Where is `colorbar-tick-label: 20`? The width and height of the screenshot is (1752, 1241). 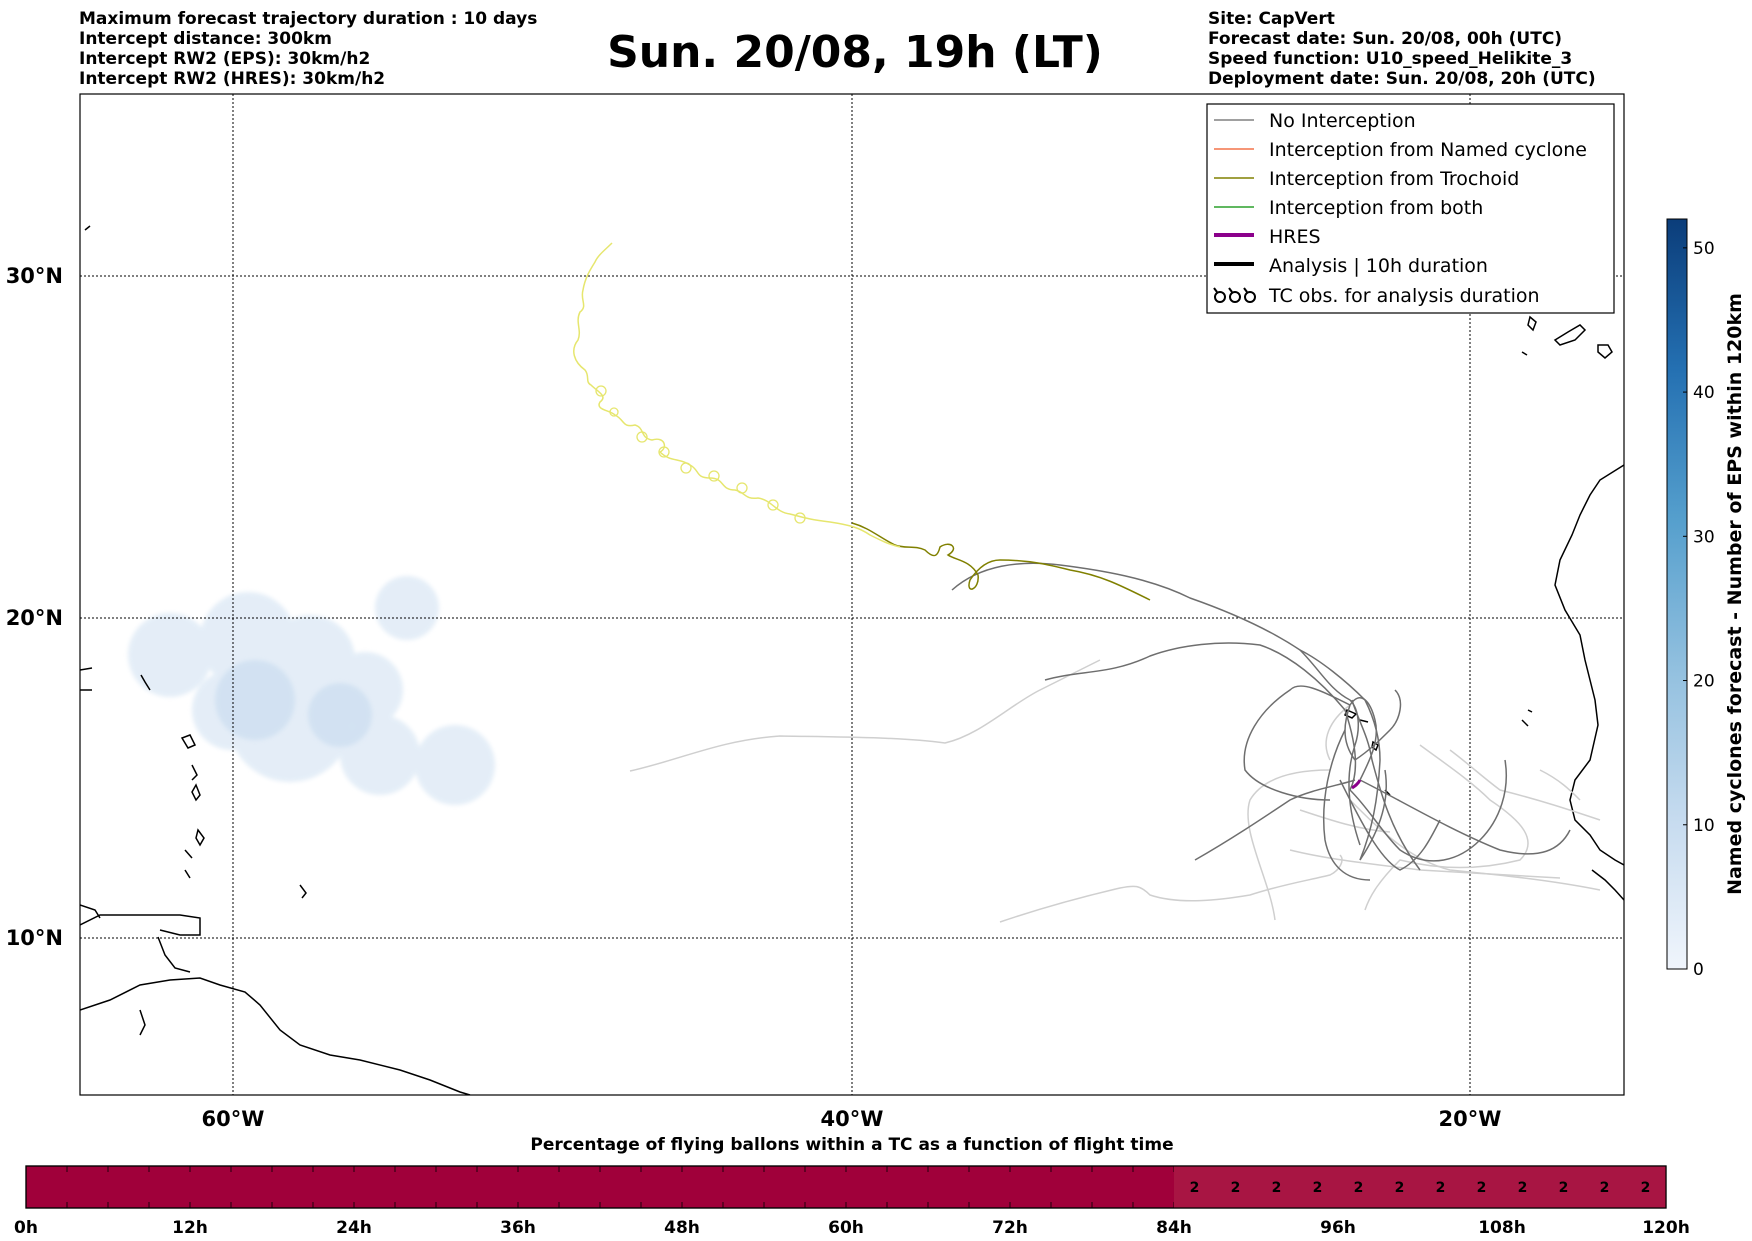
colorbar-tick-label: 20 is located at coordinates (1704, 682).